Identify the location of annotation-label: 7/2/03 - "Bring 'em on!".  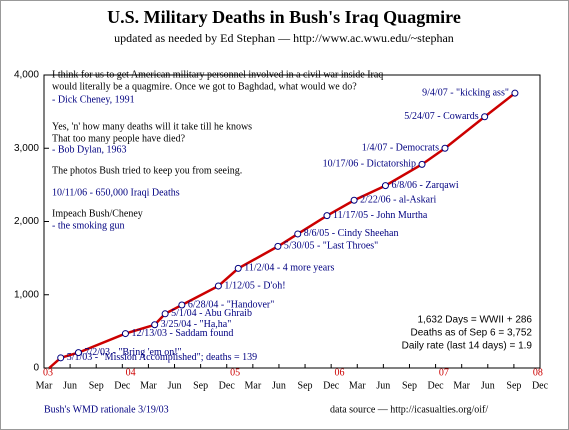
(132, 352).